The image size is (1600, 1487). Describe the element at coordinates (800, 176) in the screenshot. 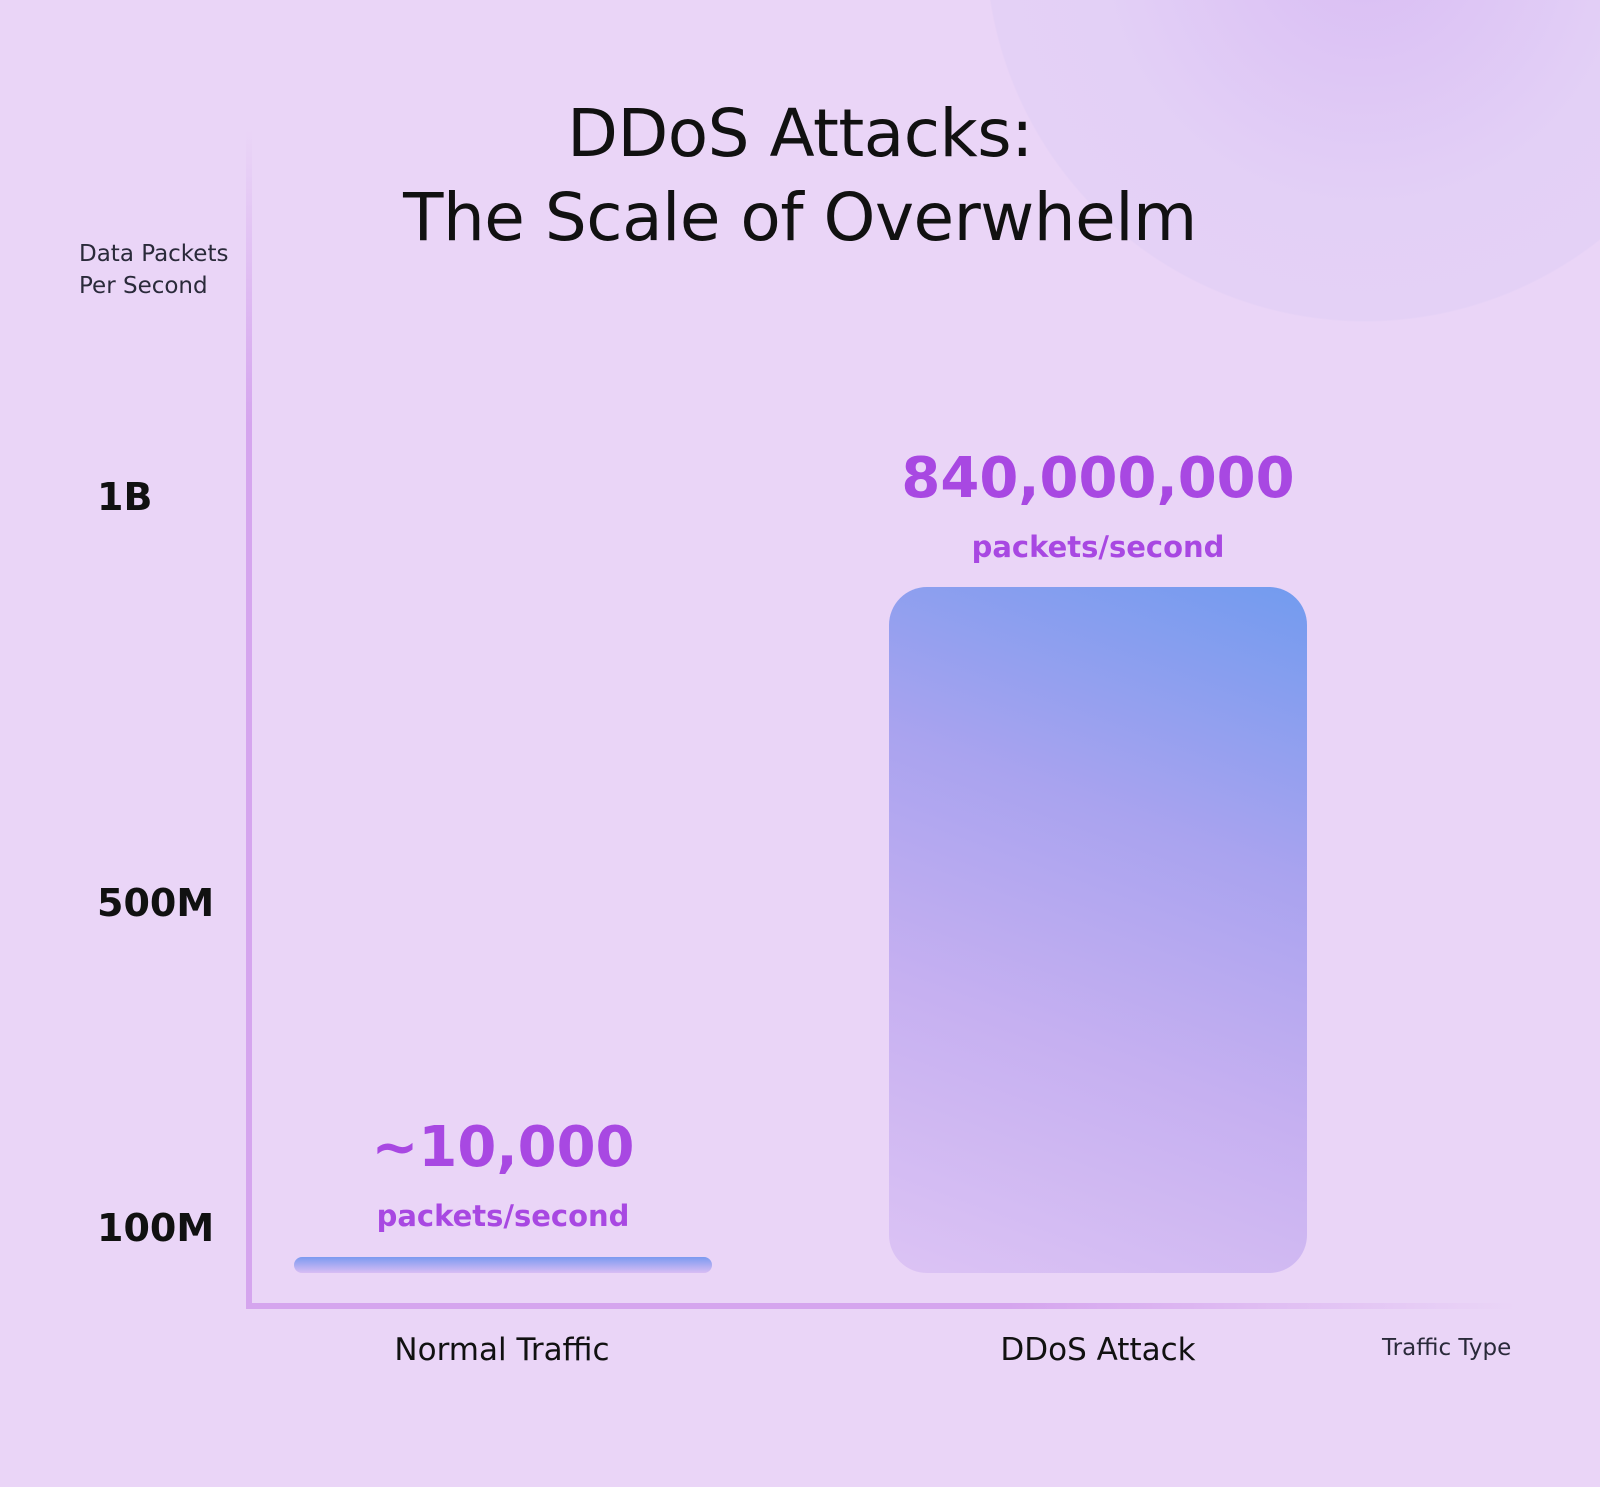

I see `chart-title: DDoS Attacks: The Scale of Overwhelm` at that location.